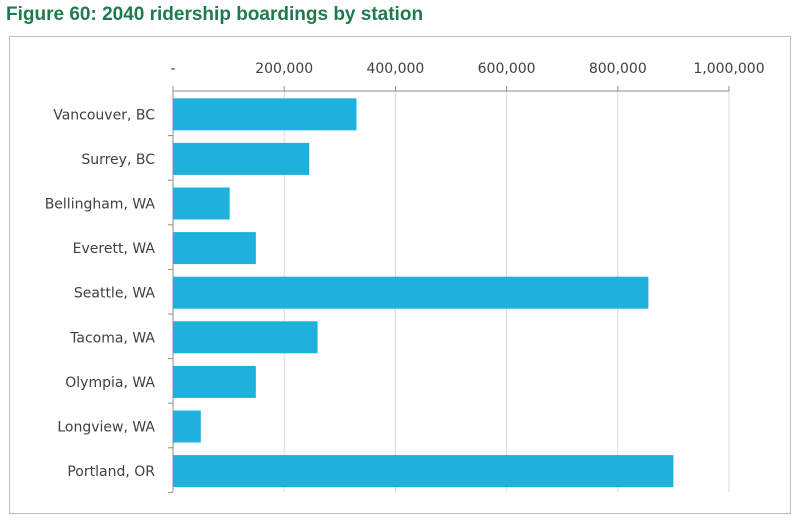  Describe the element at coordinates (728, 69) in the screenshot. I see `x-tick-label: 1,000,000` at that location.